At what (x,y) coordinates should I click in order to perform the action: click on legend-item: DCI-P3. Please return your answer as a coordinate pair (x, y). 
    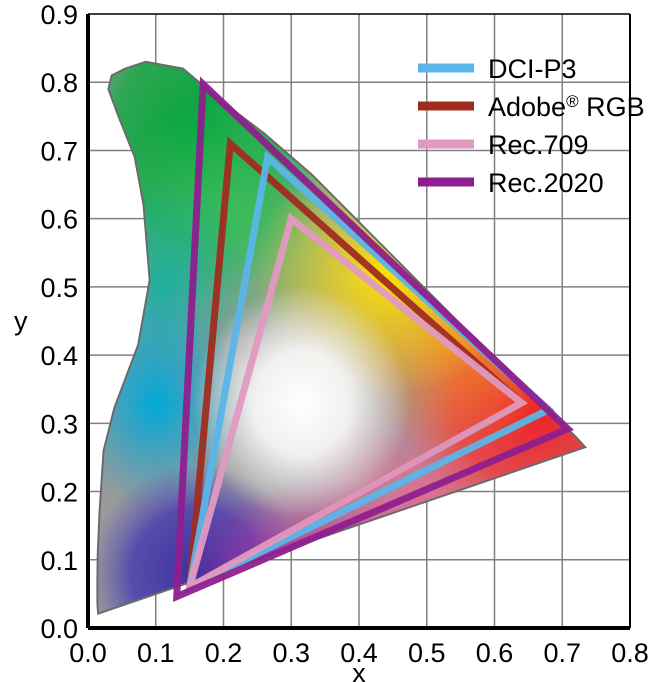
    Looking at the image, I should click on (497, 69).